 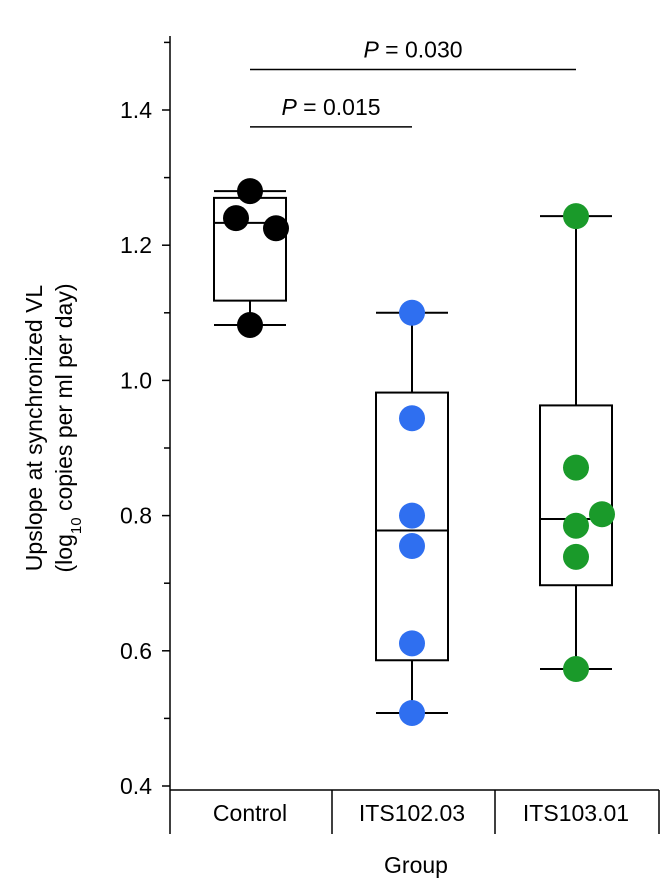 What do you see at coordinates (136, 245) in the screenshot?
I see `y-tick-label: 1.2` at bounding box center [136, 245].